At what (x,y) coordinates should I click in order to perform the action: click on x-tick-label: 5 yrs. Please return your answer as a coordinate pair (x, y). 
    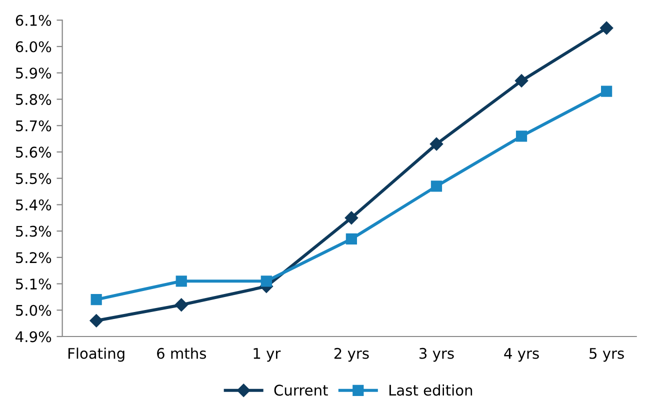
    Looking at the image, I should click on (607, 355).